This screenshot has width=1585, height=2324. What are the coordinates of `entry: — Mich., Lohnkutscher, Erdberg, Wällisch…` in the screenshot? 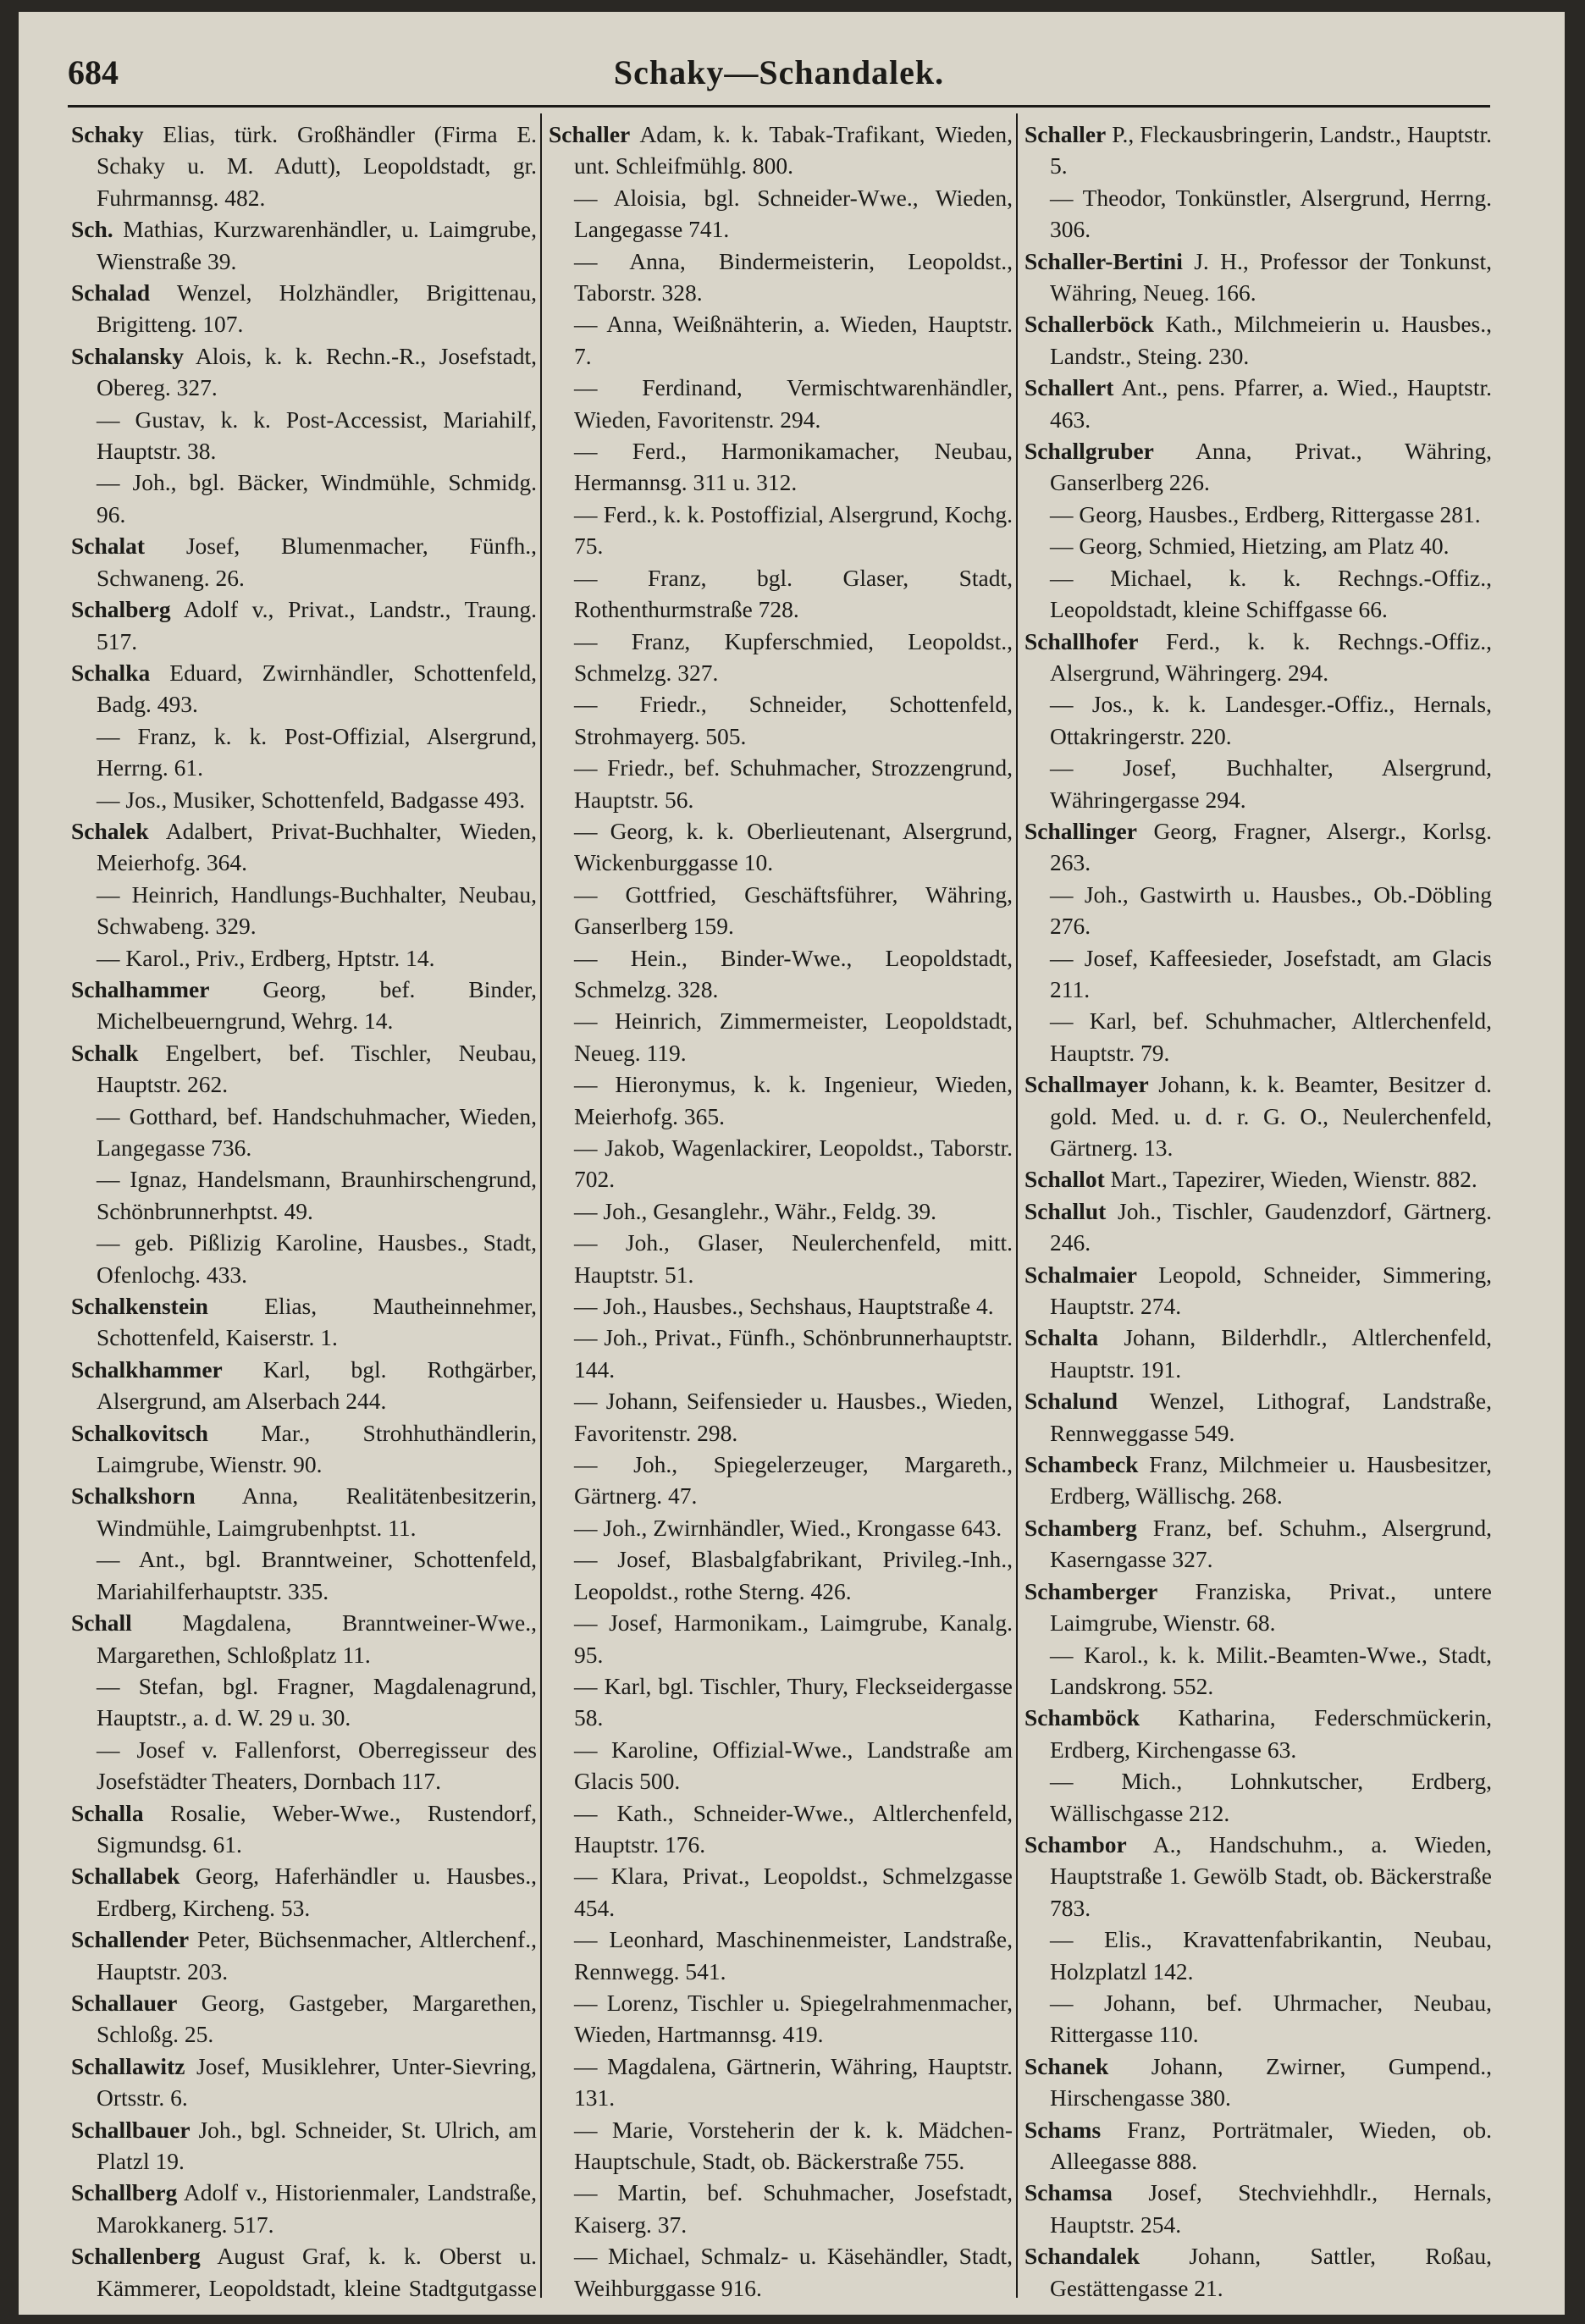 It's located at (1258, 1797).